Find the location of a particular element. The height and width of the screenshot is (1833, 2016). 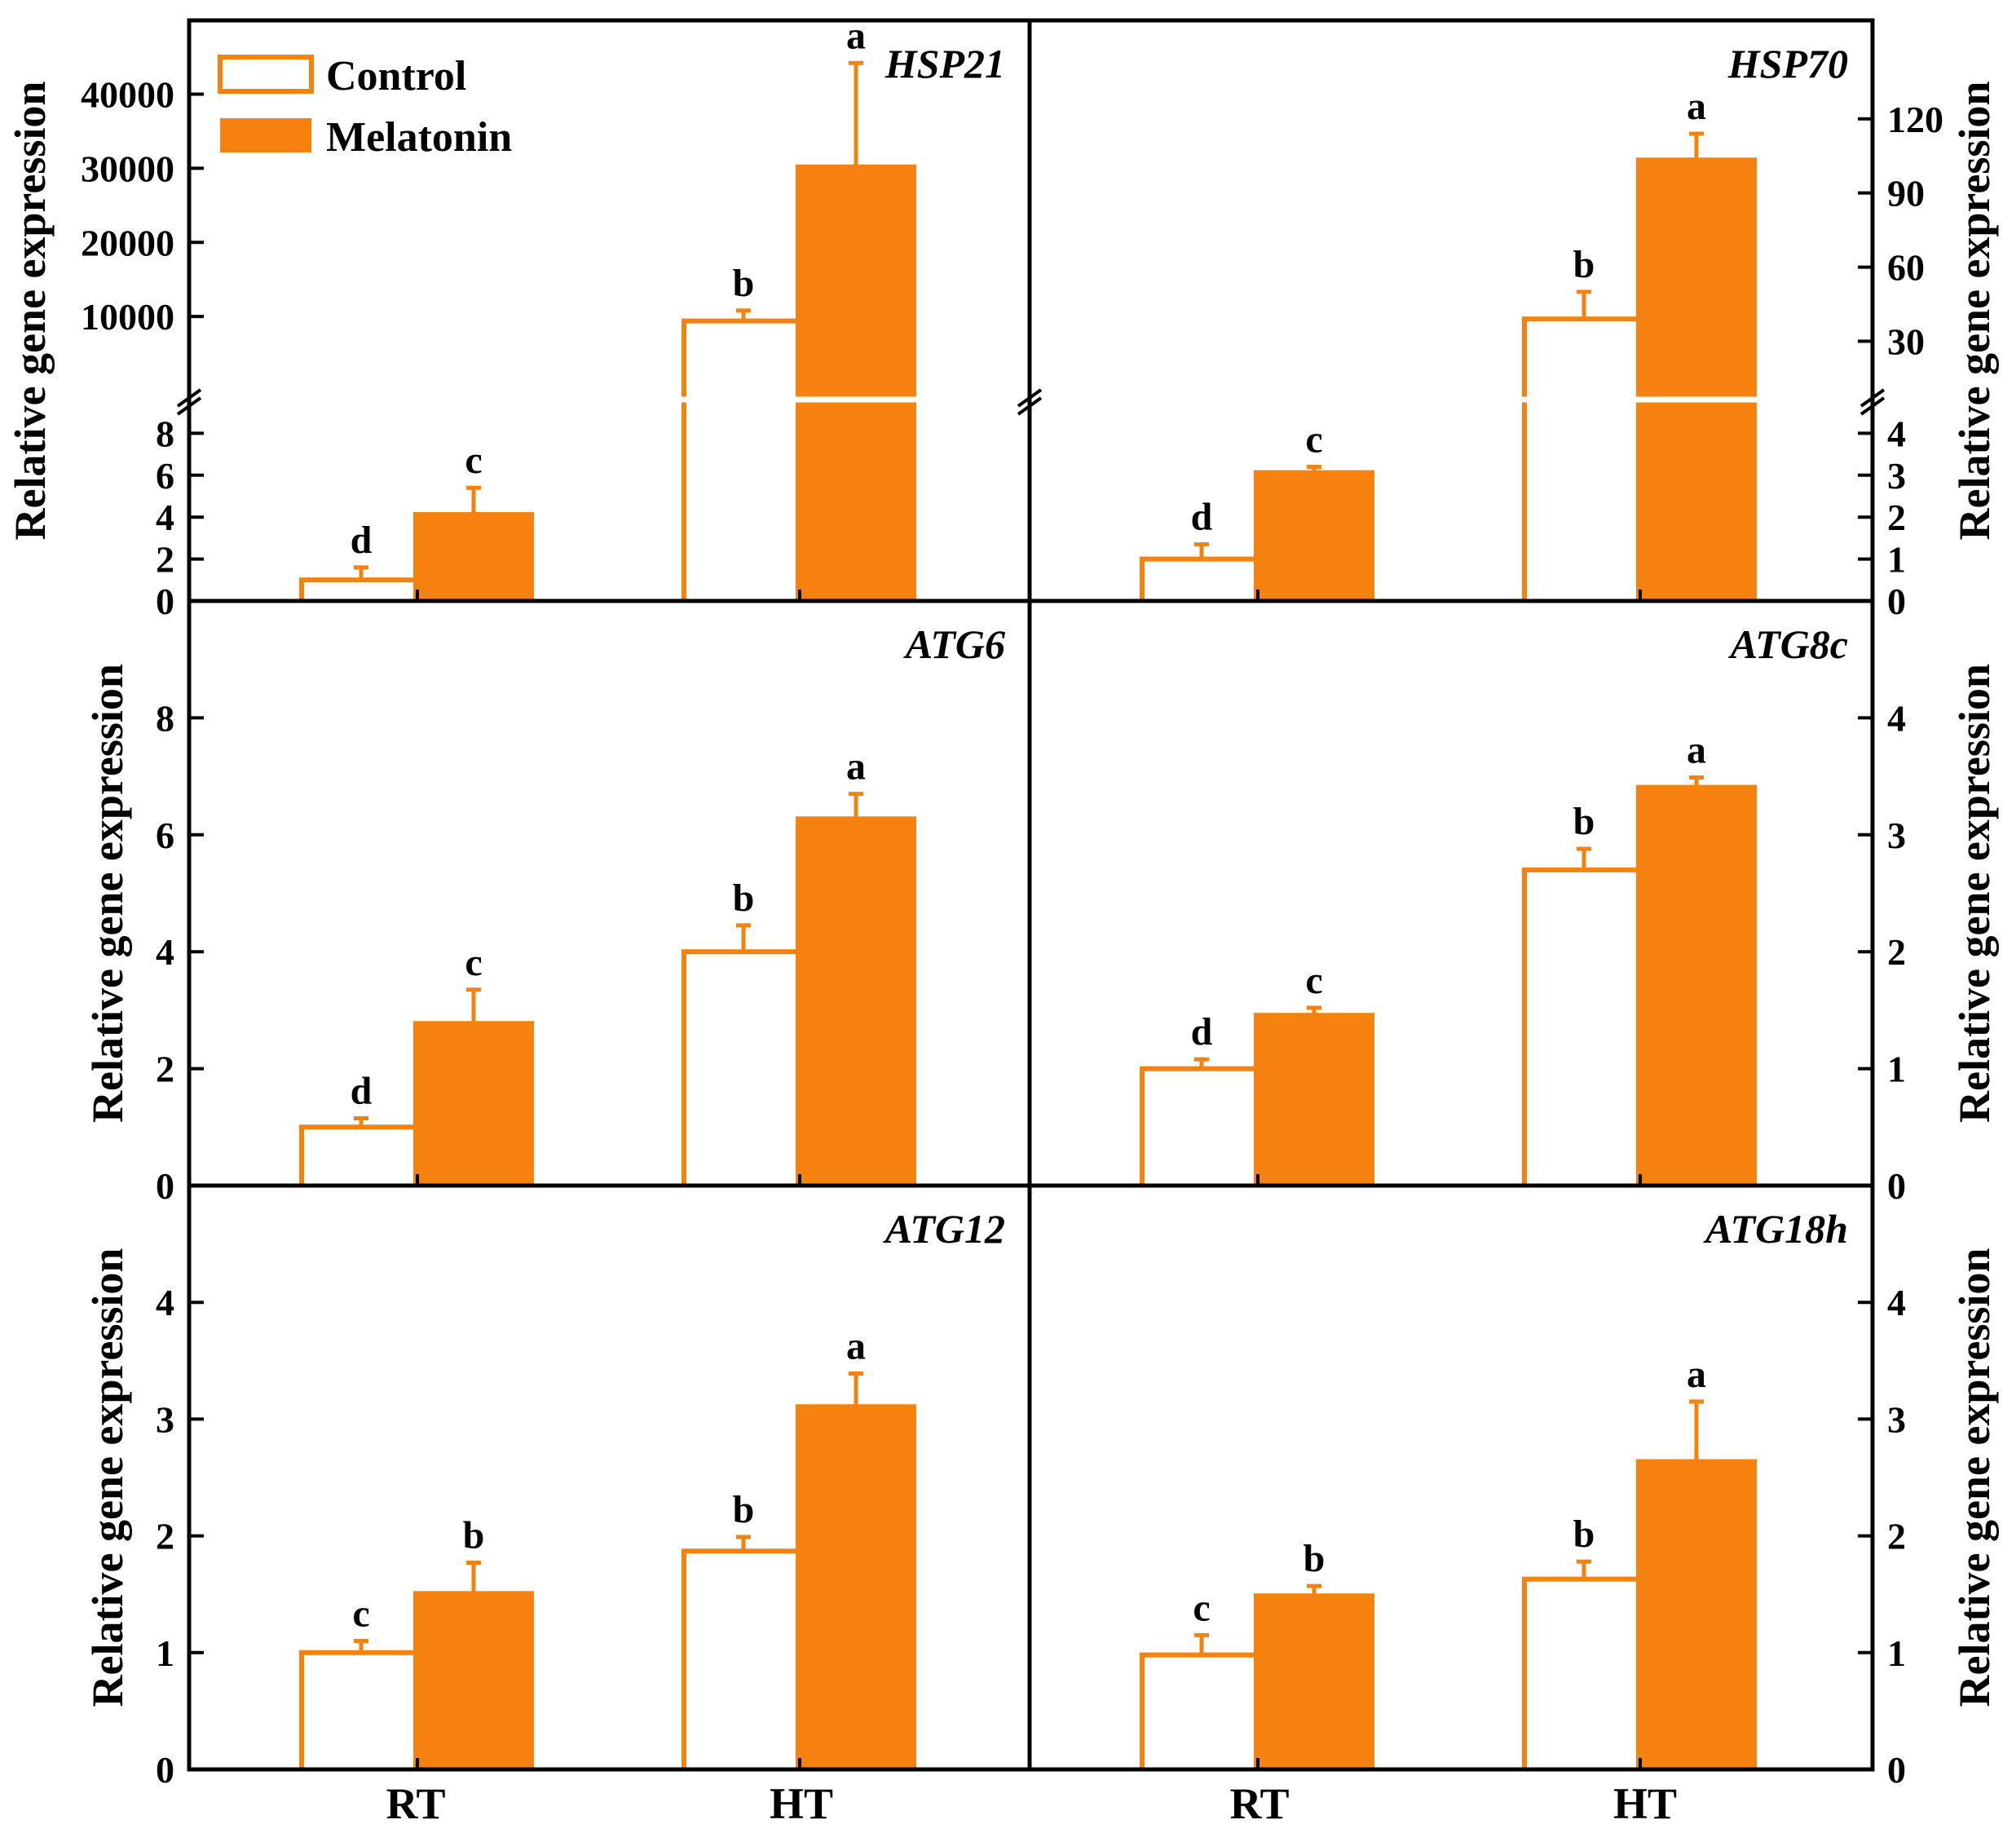

x-label-rt-right: RT is located at coordinates (1259, 1803).